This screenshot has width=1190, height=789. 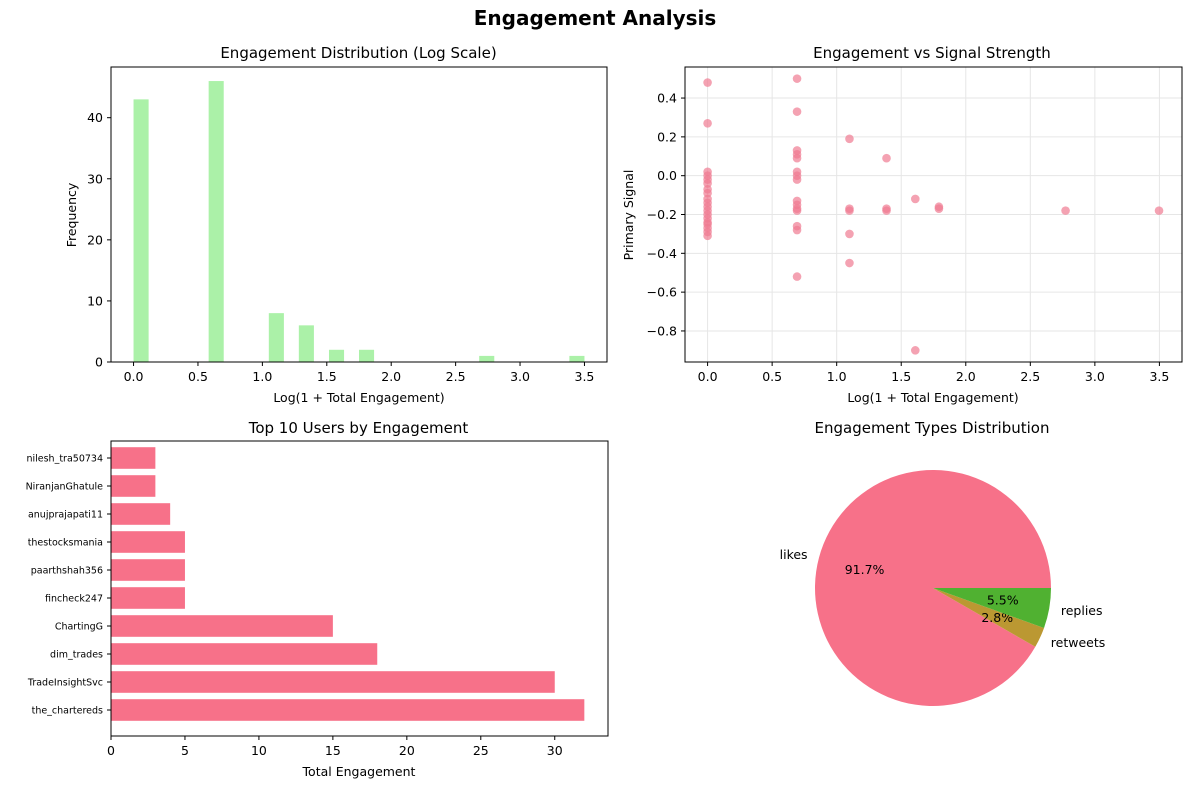 What do you see at coordinates (67, 571) in the screenshot?
I see `top-users-category-label: paarthshah356` at bounding box center [67, 571].